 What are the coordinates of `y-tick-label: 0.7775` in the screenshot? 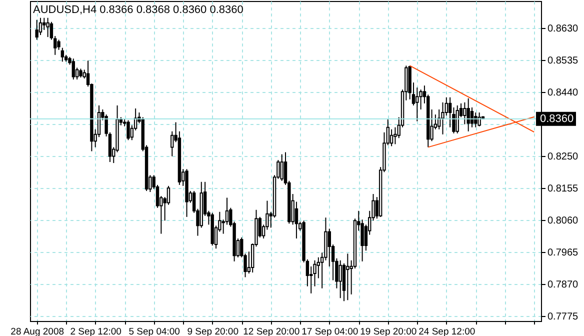 It's located at (563, 316).